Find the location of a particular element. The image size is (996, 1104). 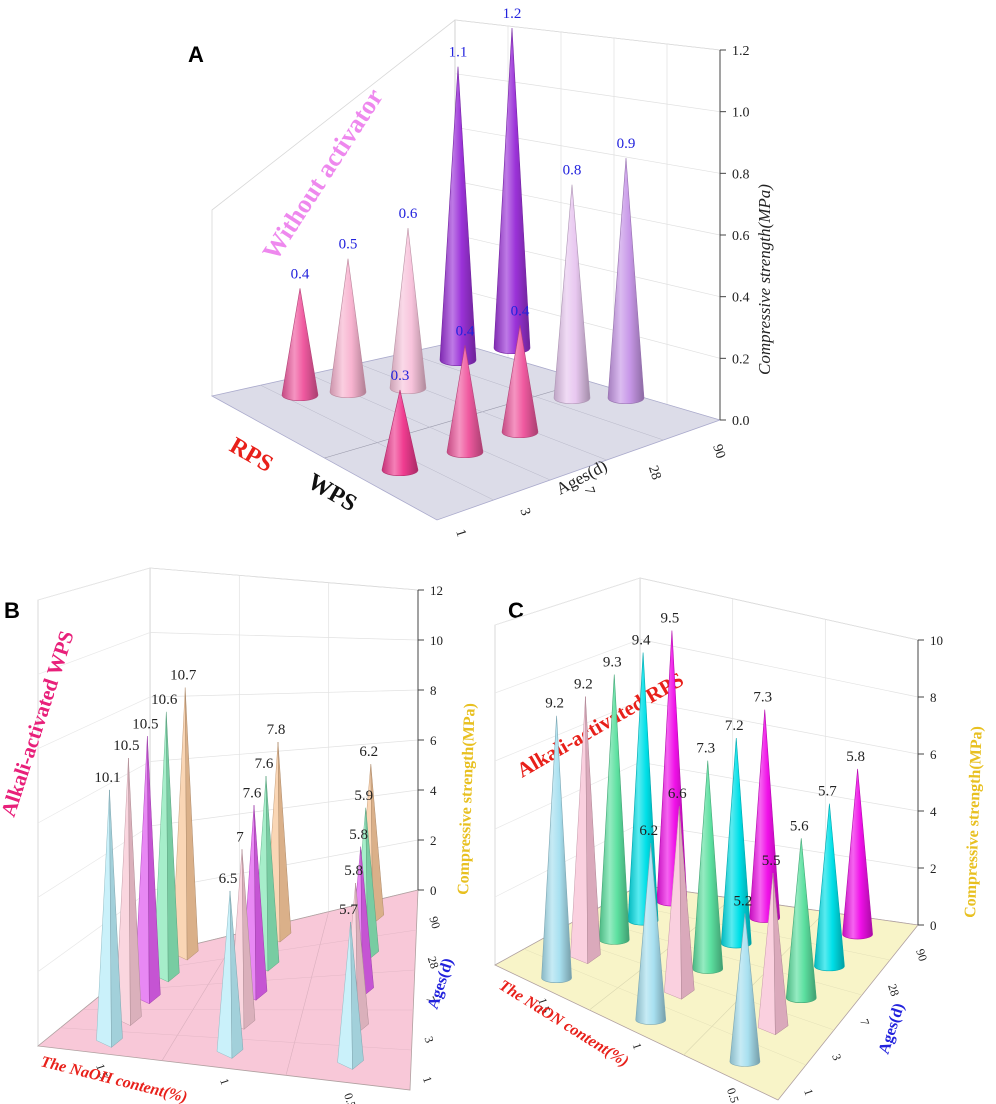

value-label: 5.7 is located at coordinates (348, 910).